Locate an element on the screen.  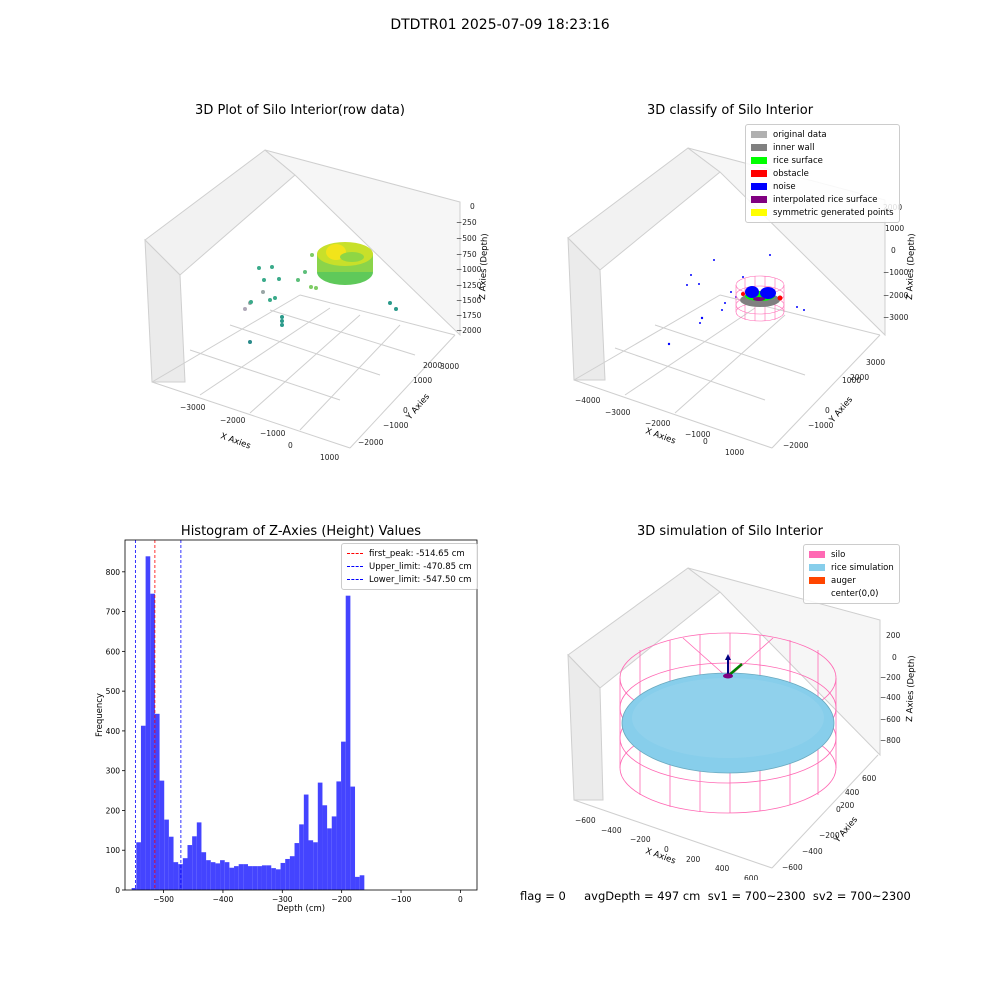
y-tick-label: 800 is located at coordinates (113, 572).